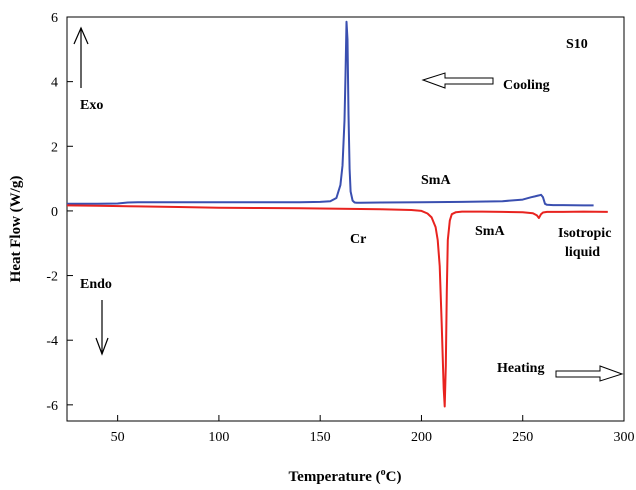 The height and width of the screenshot is (490, 636). I want to click on sample-label: S10, so click(577, 44).